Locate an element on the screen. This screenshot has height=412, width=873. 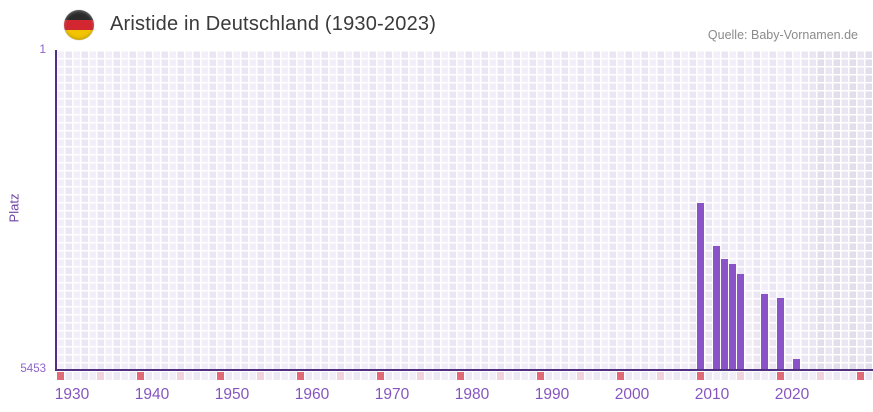
x-axis-tick-label-1990: 1990 is located at coordinates (552, 394).